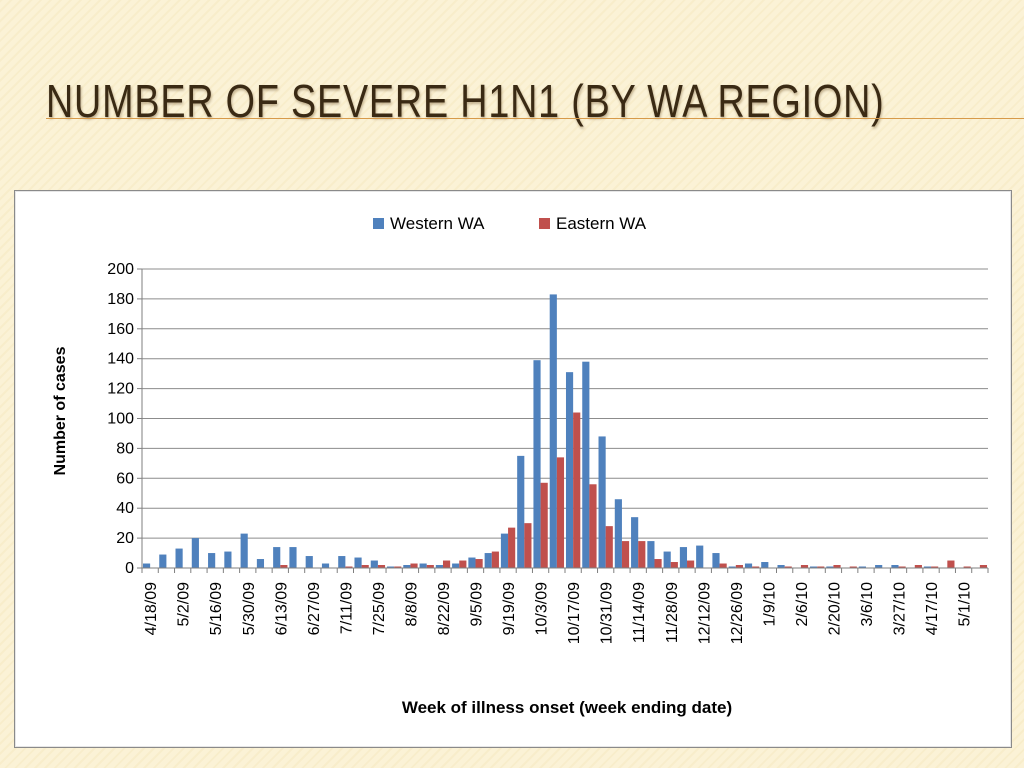 The height and width of the screenshot is (768, 1024). I want to click on legend-label-western-wa: Western WA, so click(437, 223).